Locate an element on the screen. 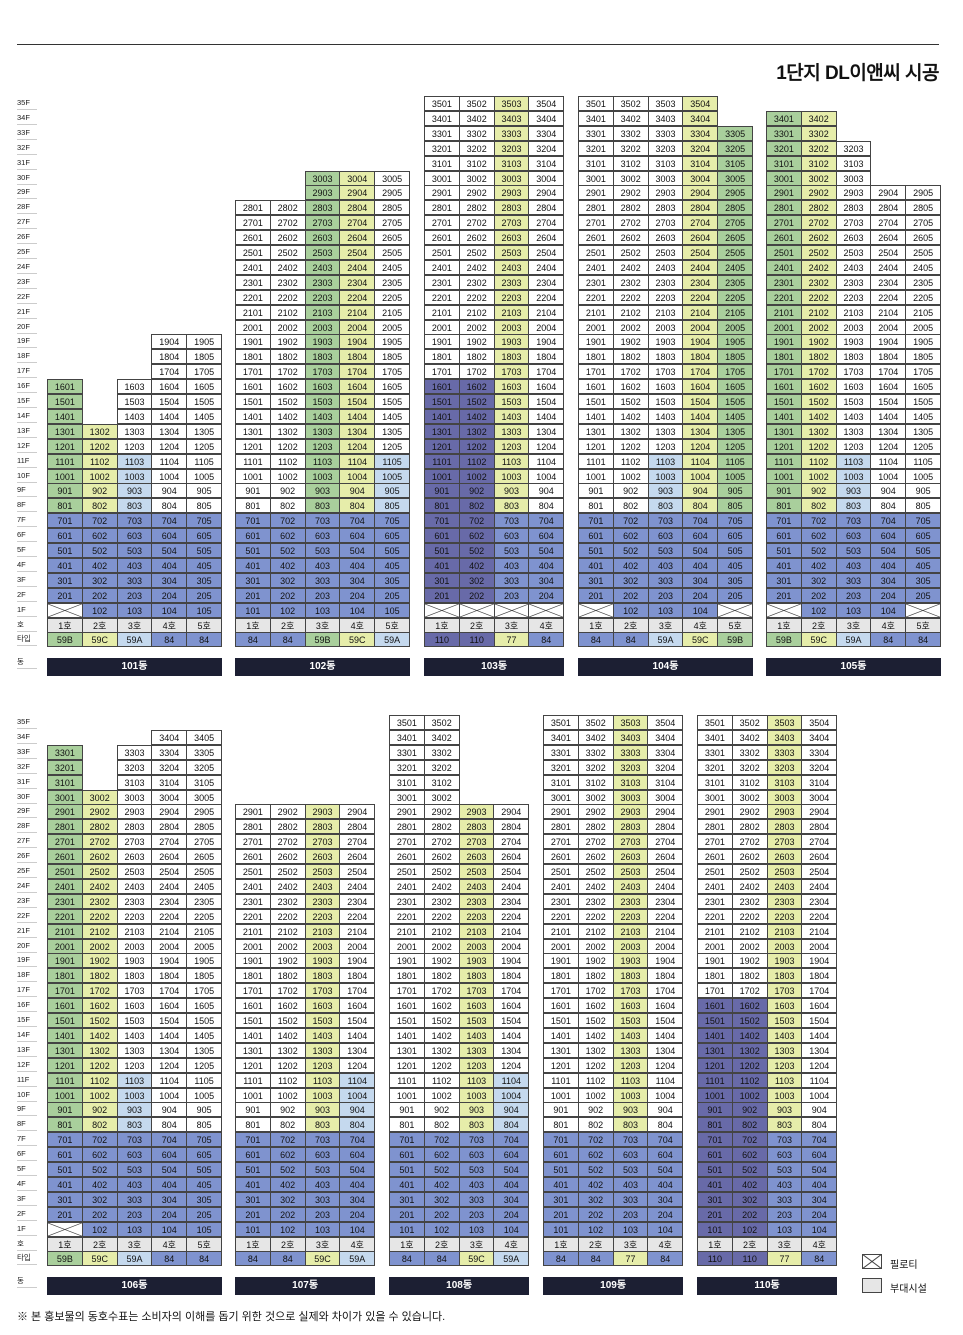 Image resolution: width=963 pixels, height=1335 pixels. unit-cell: 2404 is located at coordinates (357, 267).